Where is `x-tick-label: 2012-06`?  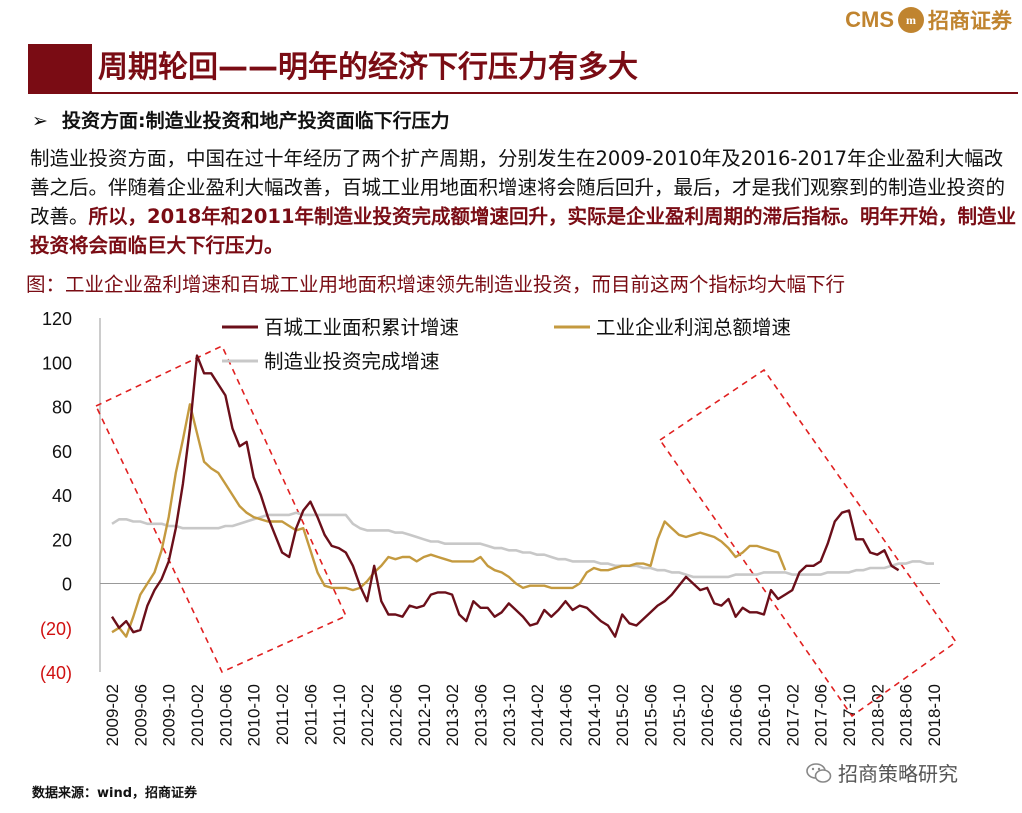 x-tick-label: 2012-06 is located at coordinates (395, 715).